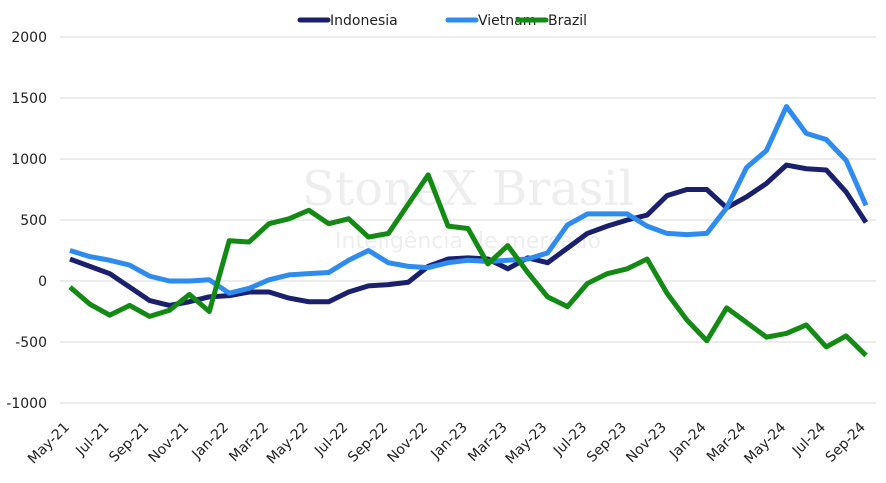 This screenshot has height=483, width=886. Describe the element at coordinates (210, 441) in the screenshot. I see `x-tick-label: Jan-22` at that location.